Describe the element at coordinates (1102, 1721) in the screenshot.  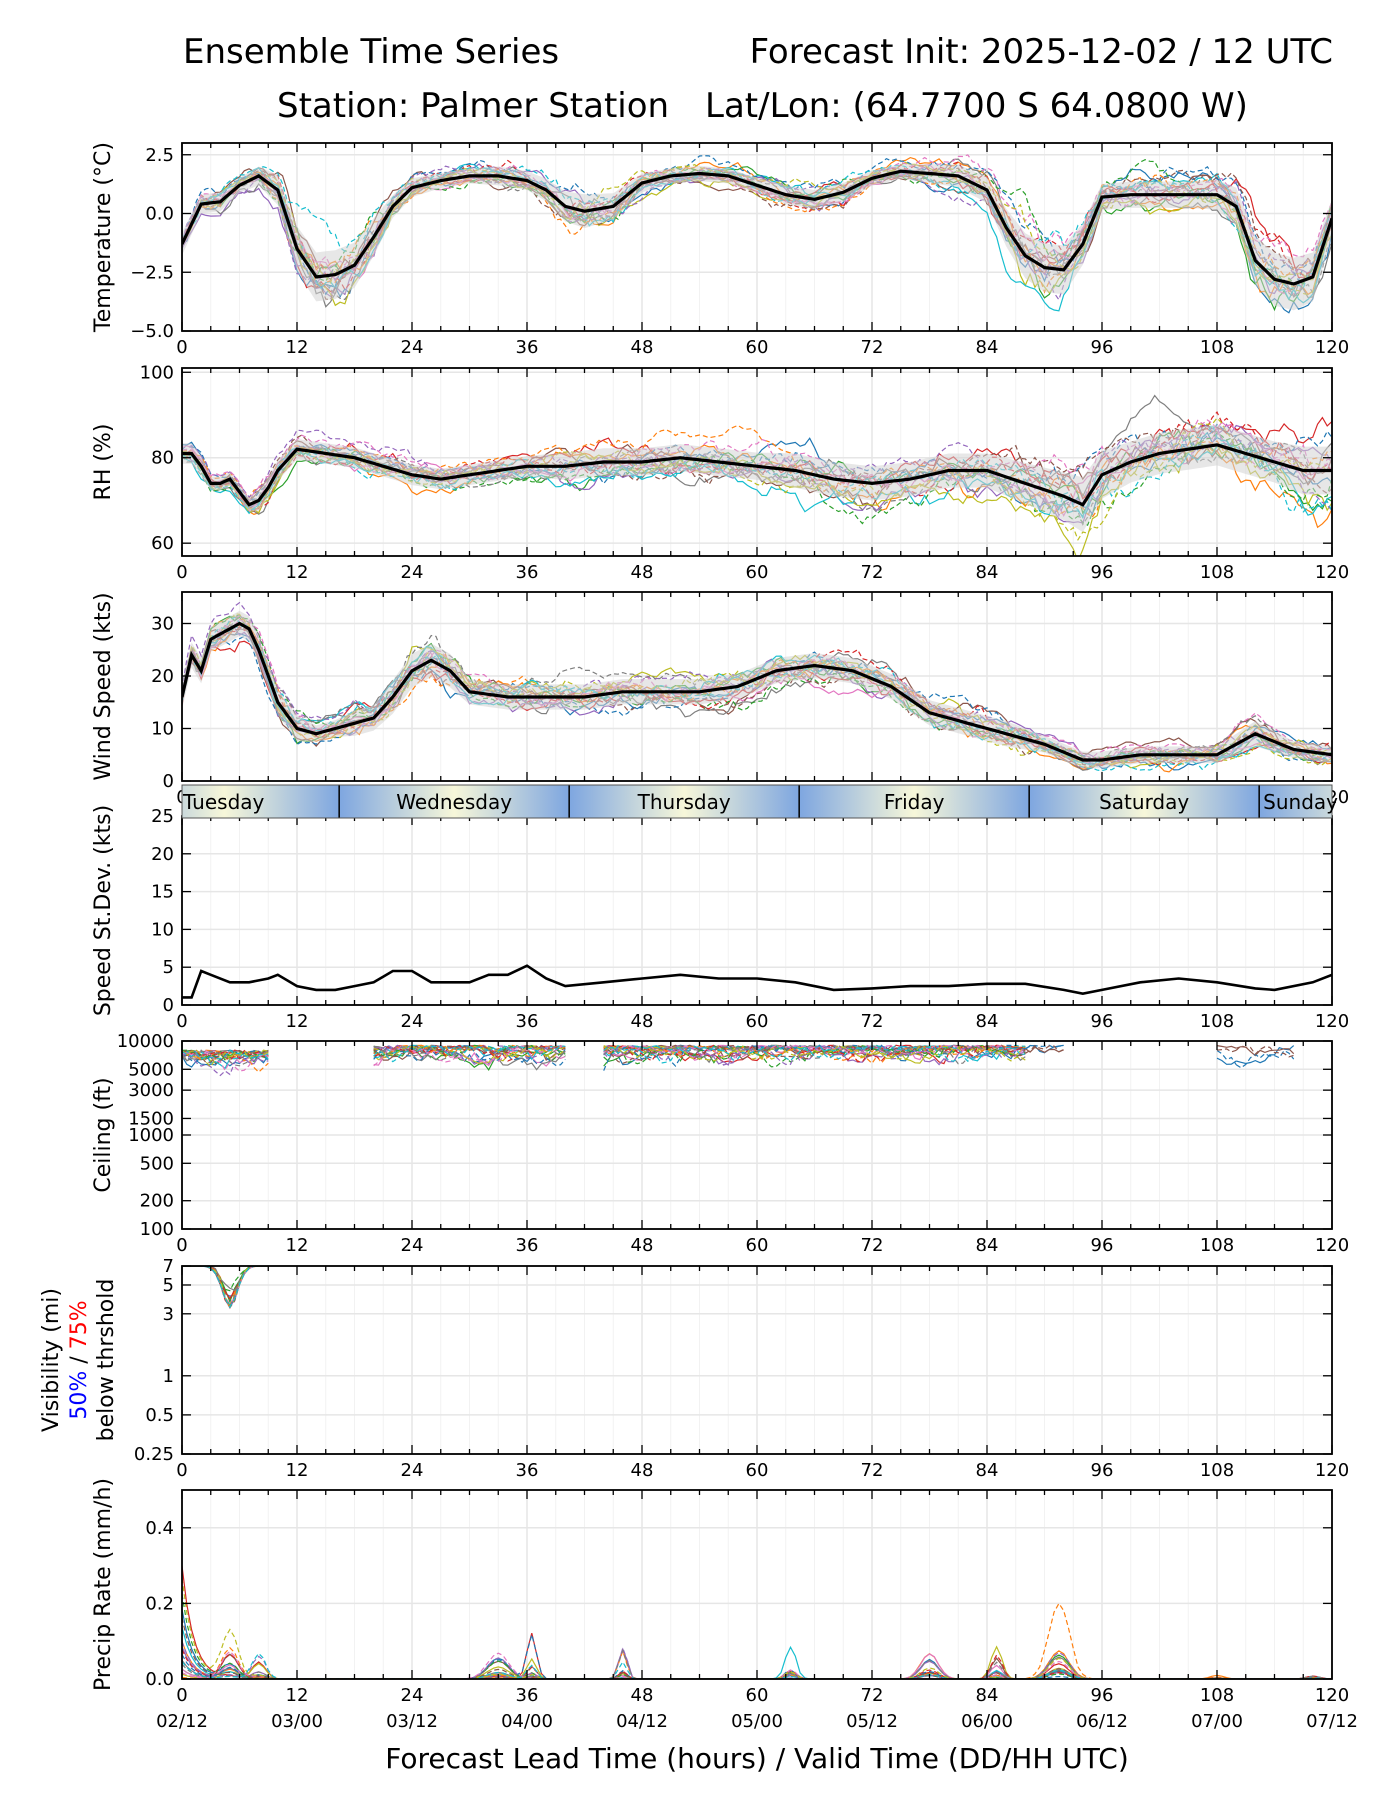
I see `valid-time-label: 06/12` at that location.